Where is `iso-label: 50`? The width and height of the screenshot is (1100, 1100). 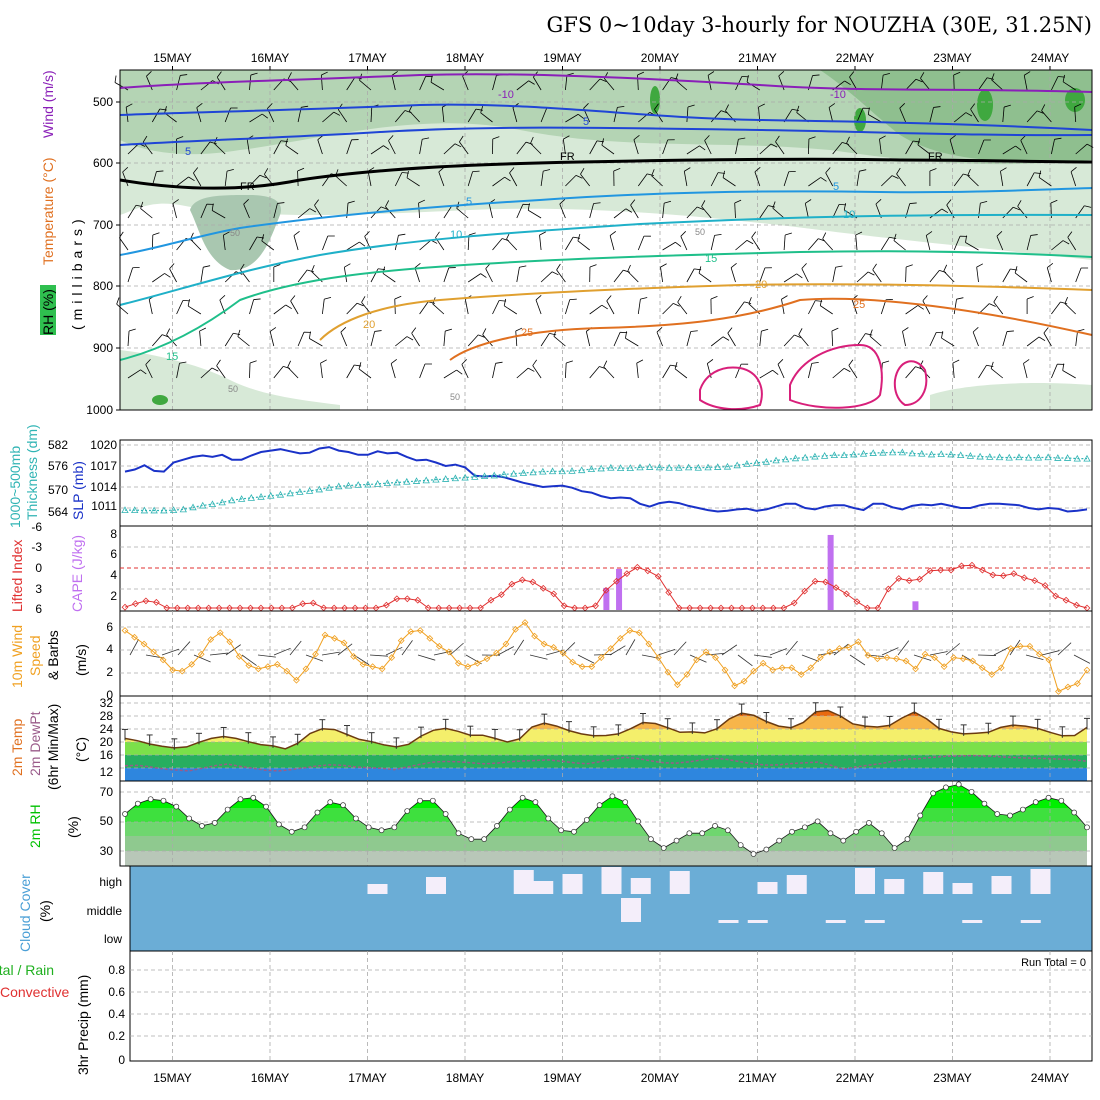 iso-label: 50 is located at coordinates (700, 232).